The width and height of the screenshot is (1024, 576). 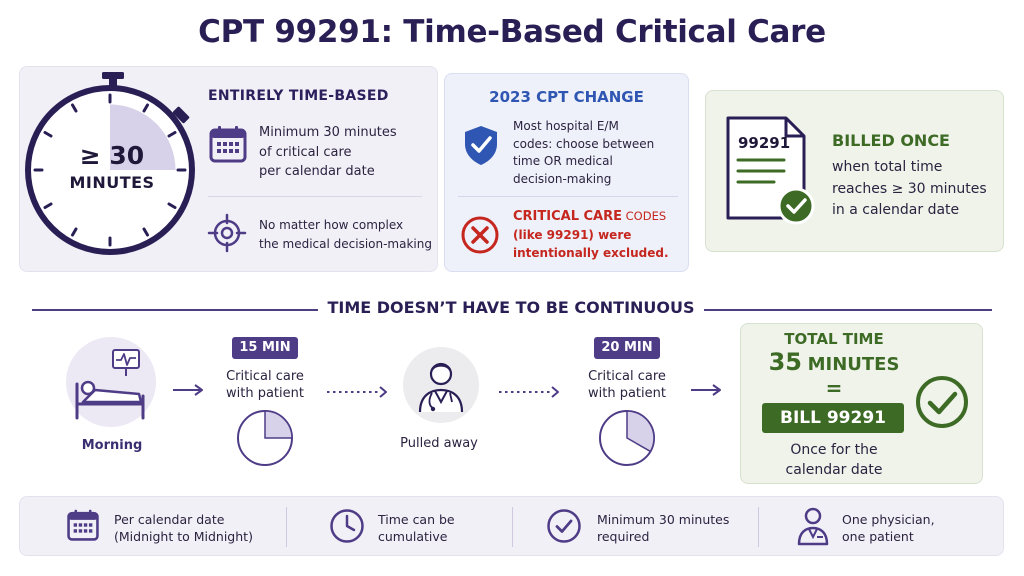 I want to click on page-title: CPT 99291: Time-Based Critical Care, so click(x=512, y=32).